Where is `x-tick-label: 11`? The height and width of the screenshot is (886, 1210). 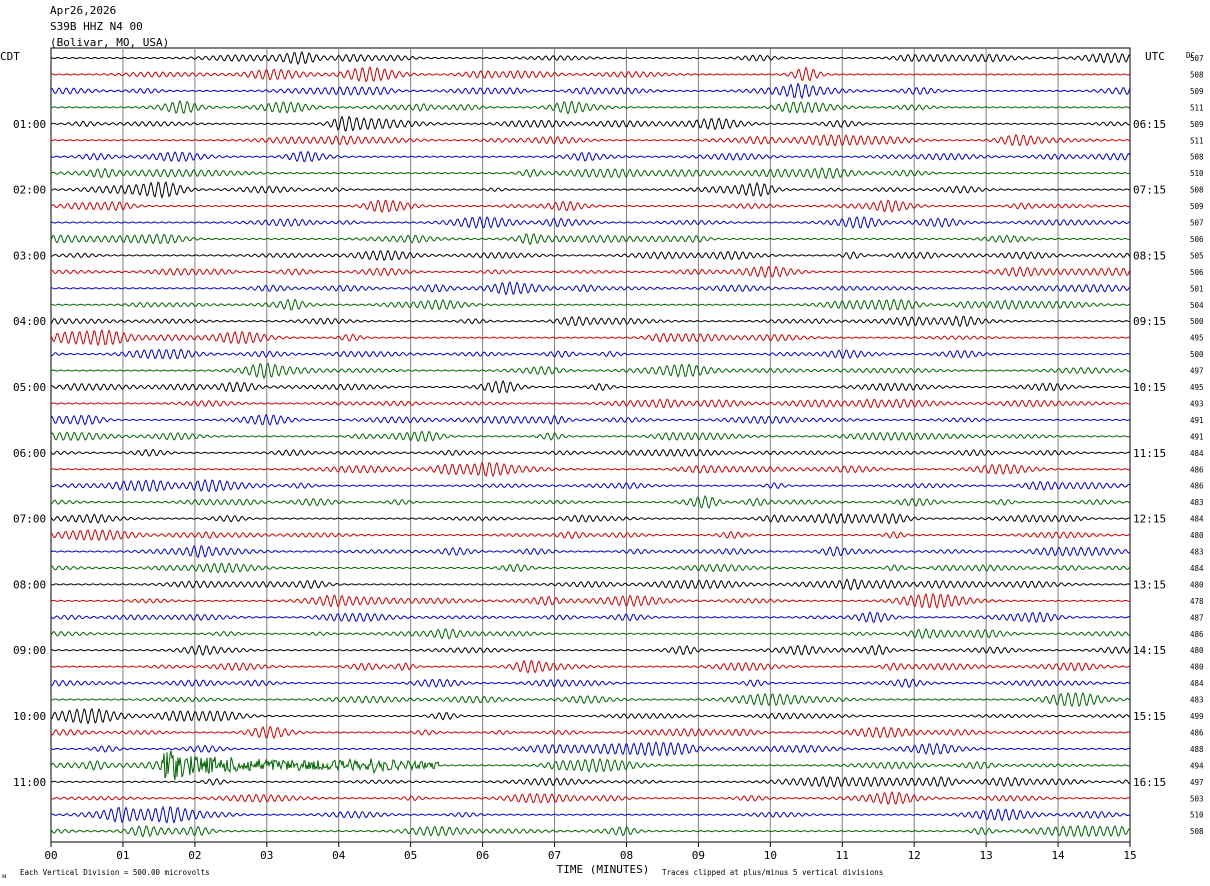 x-tick-label: 11 is located at coordinates (842, 855).